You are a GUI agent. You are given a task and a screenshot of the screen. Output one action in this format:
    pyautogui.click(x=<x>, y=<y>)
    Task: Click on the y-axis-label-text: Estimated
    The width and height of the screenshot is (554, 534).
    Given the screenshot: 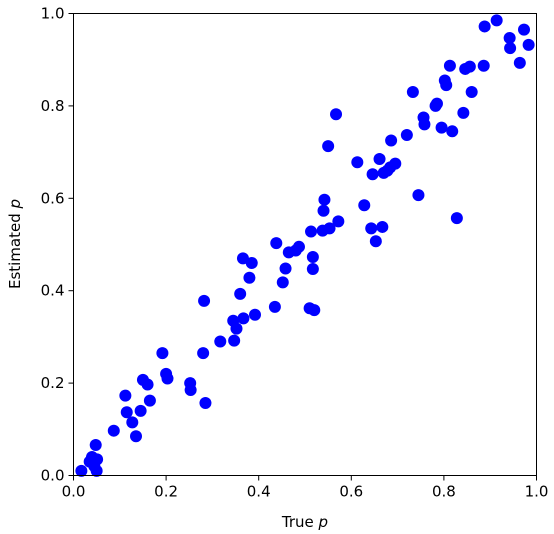 What is the action you would take?
    pyautogui.click(x=15, y=248)
    